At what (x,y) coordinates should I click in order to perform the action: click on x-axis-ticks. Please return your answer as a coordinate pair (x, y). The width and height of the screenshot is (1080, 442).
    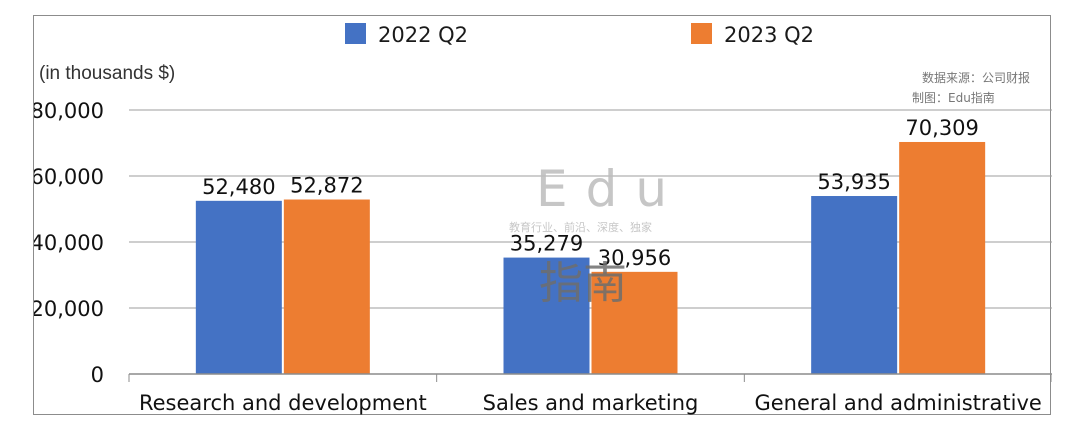
    Looking at the image, I should click on (590, 378).